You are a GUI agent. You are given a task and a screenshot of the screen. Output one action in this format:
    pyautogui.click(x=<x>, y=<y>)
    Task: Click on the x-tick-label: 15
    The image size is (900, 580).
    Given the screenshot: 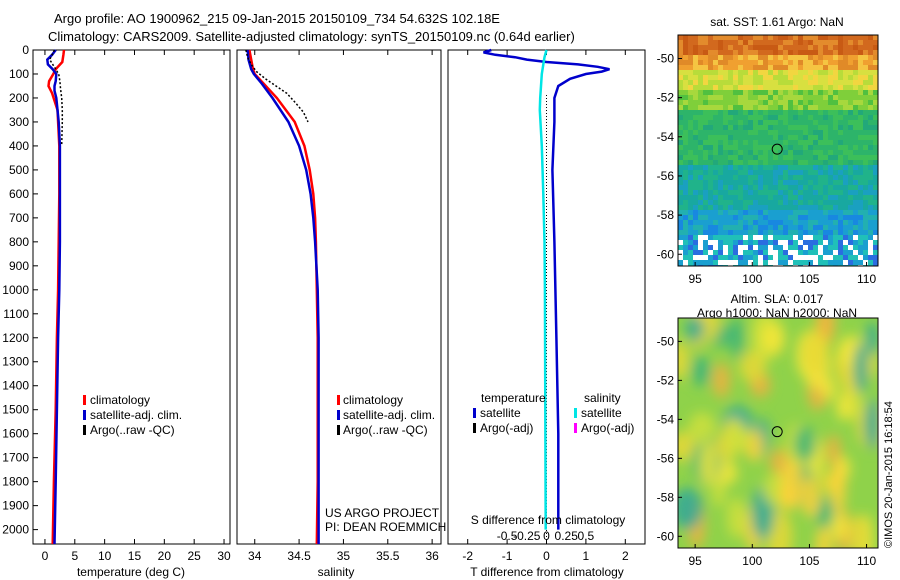 What is the action you would take?
    pyautogui.click(x=135, y=556)
    